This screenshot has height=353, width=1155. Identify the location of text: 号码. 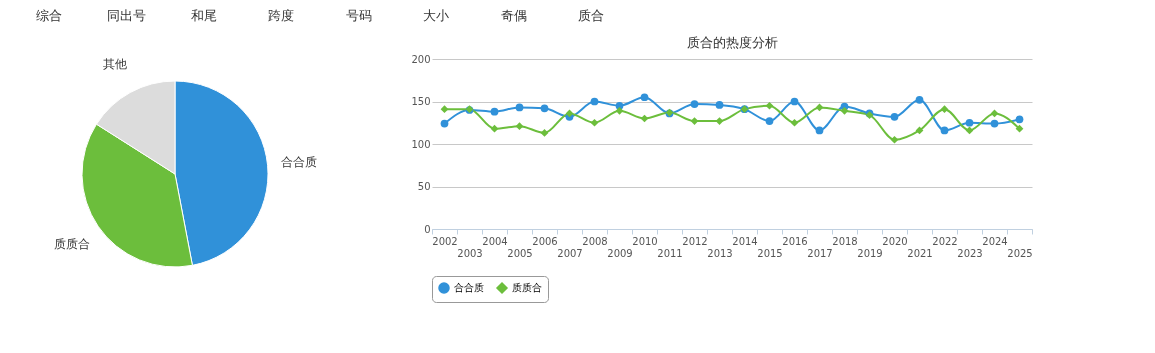
(358, 15).